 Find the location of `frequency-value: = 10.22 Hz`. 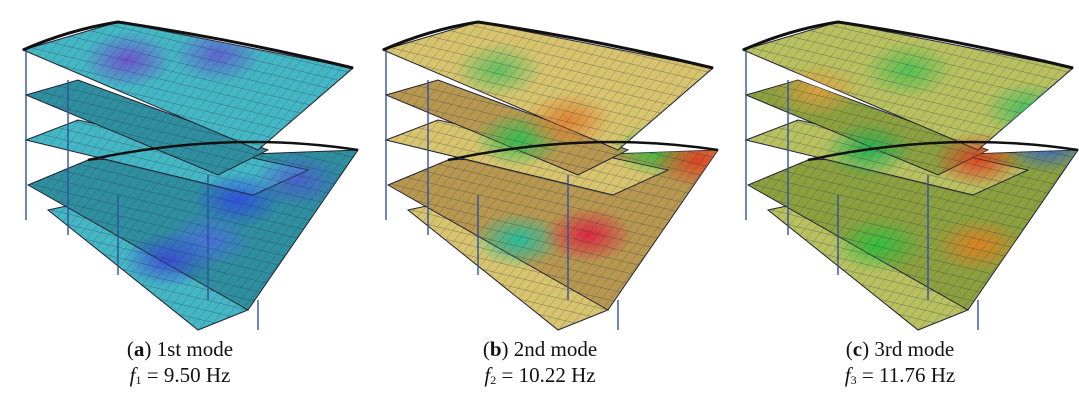

frequency-value: = 10.22 Hz is located at coordinates (546, 375).